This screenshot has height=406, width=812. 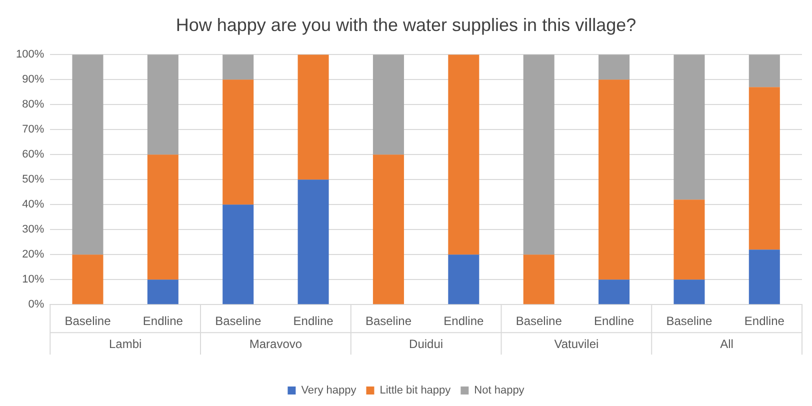 I want to click on y-tick-label: 70%, so click(x=33, y=130).